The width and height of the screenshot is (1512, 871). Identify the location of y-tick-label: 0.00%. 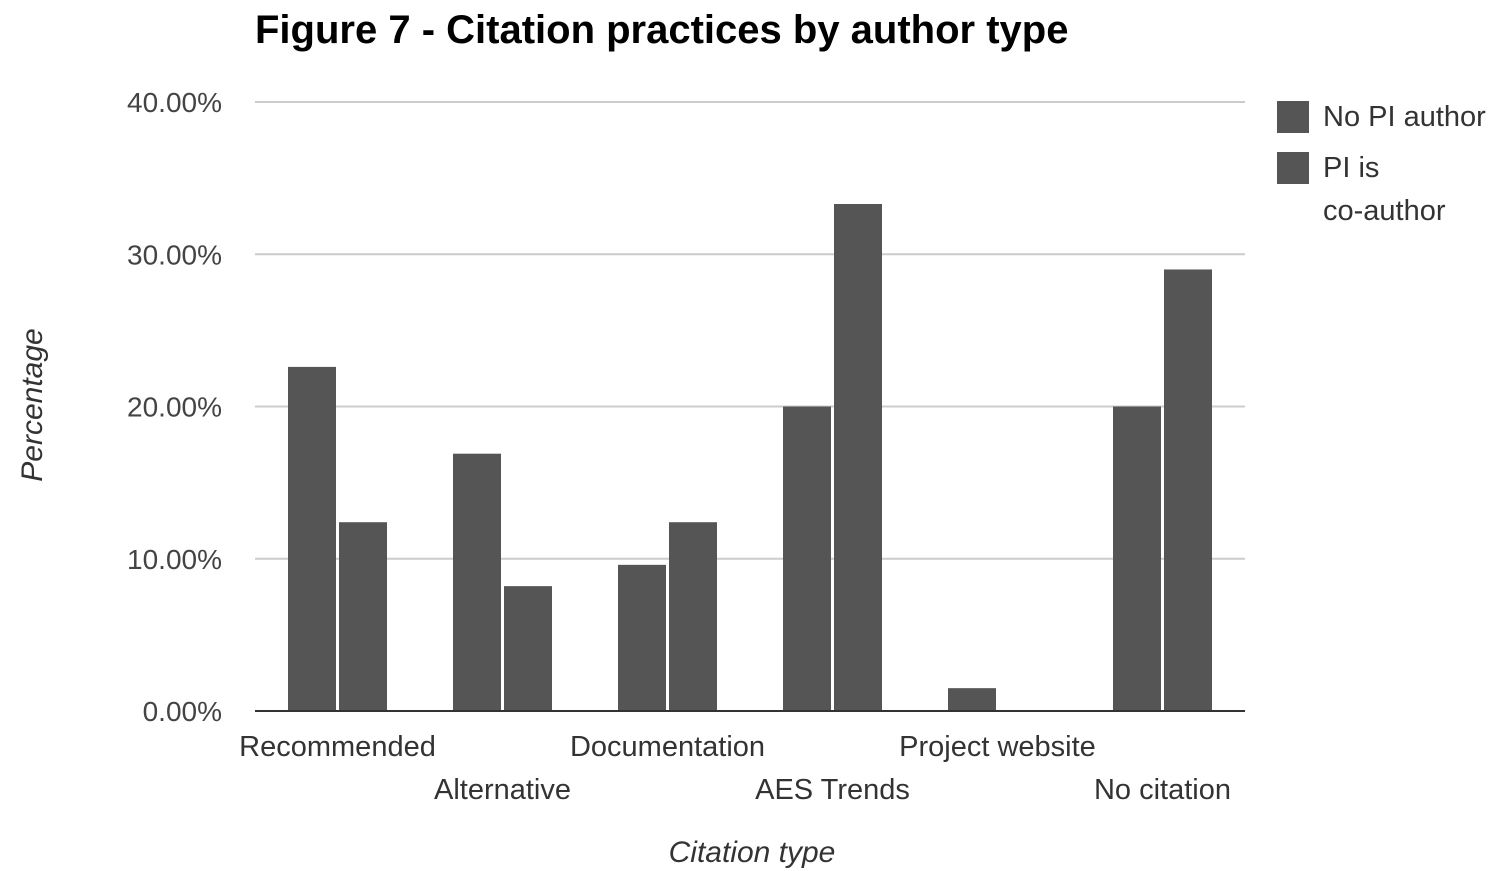
(182, 711).